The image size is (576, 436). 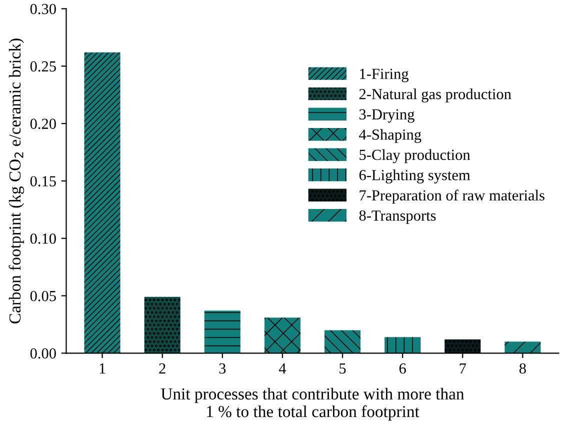 I want to click on x-tick-label: 2, so click(x=162, y=368).